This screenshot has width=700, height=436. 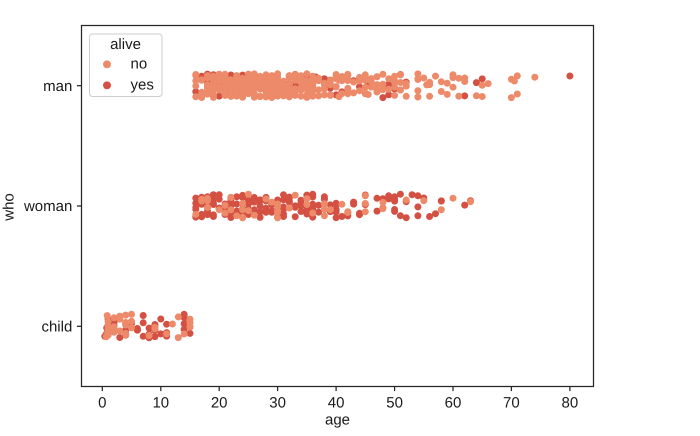 I want to click on svg-text: 80, so click(x=570, y=402).